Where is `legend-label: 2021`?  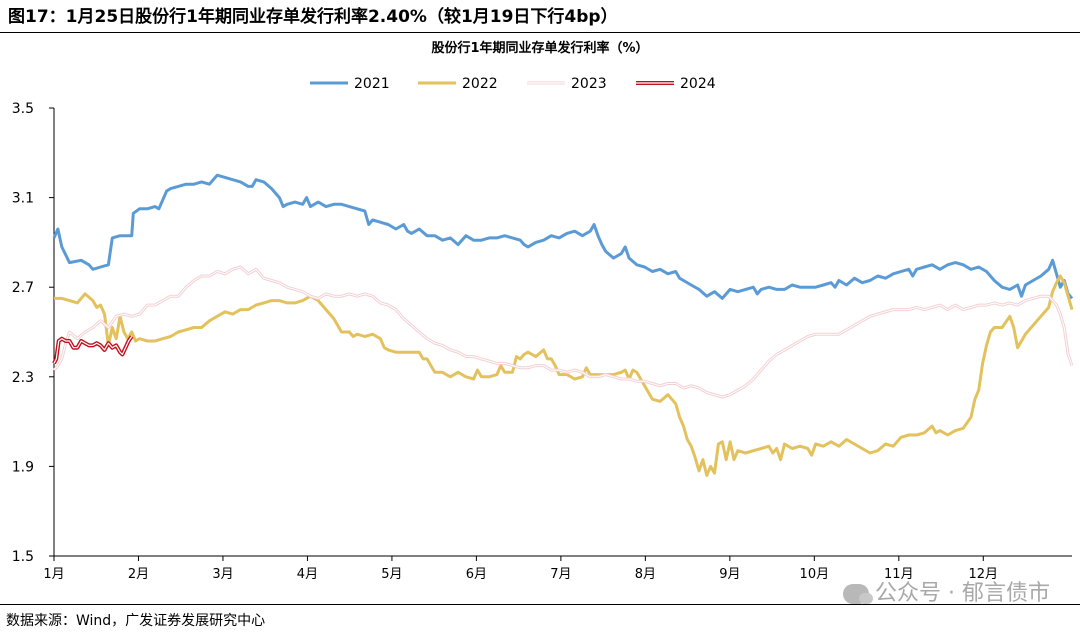
legend-label: 2021 is located at coordinates (372, 84).